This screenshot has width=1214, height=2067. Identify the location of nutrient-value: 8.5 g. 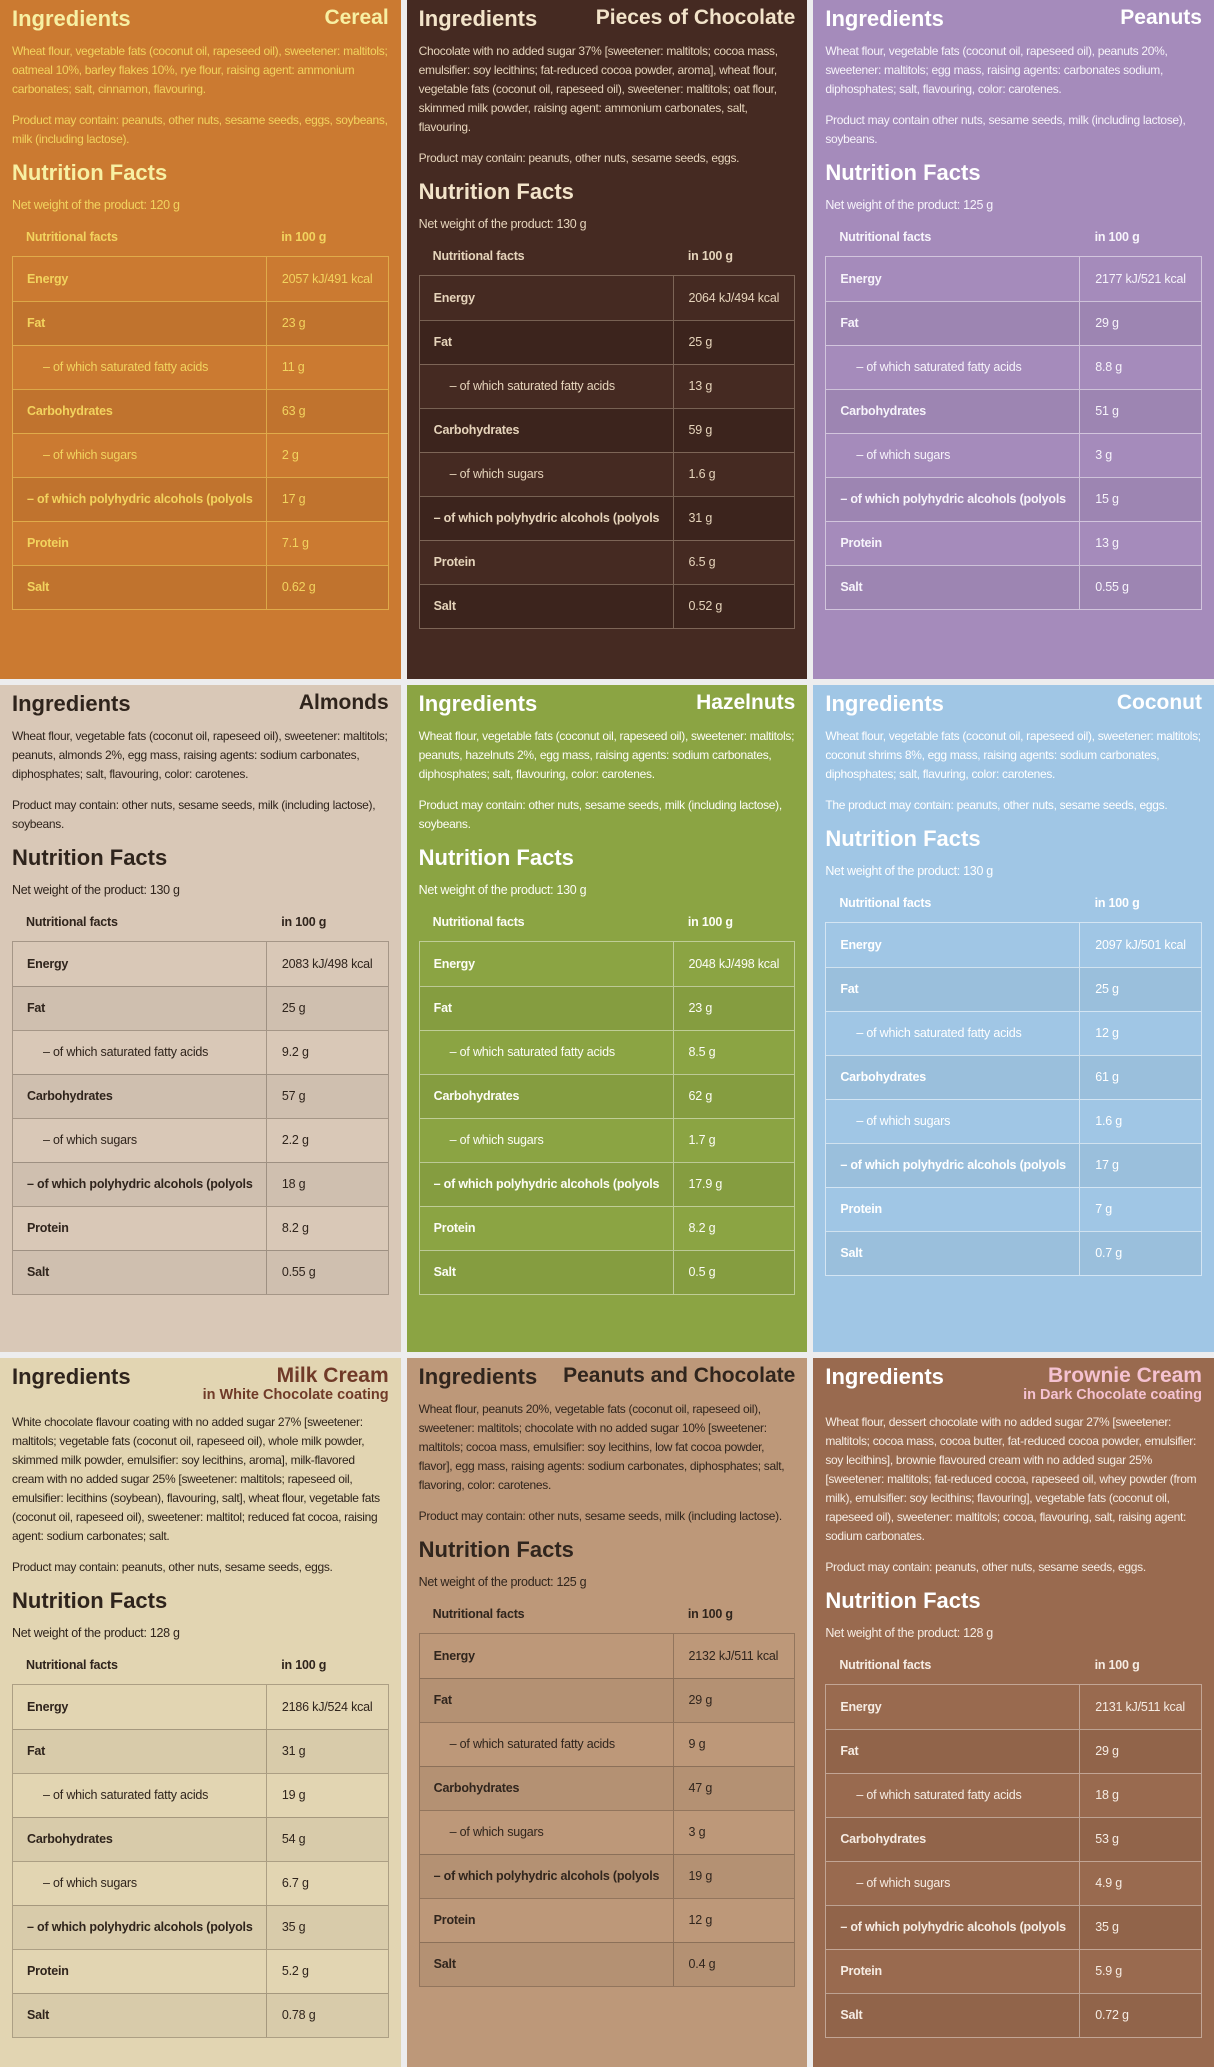
(733, 1052).